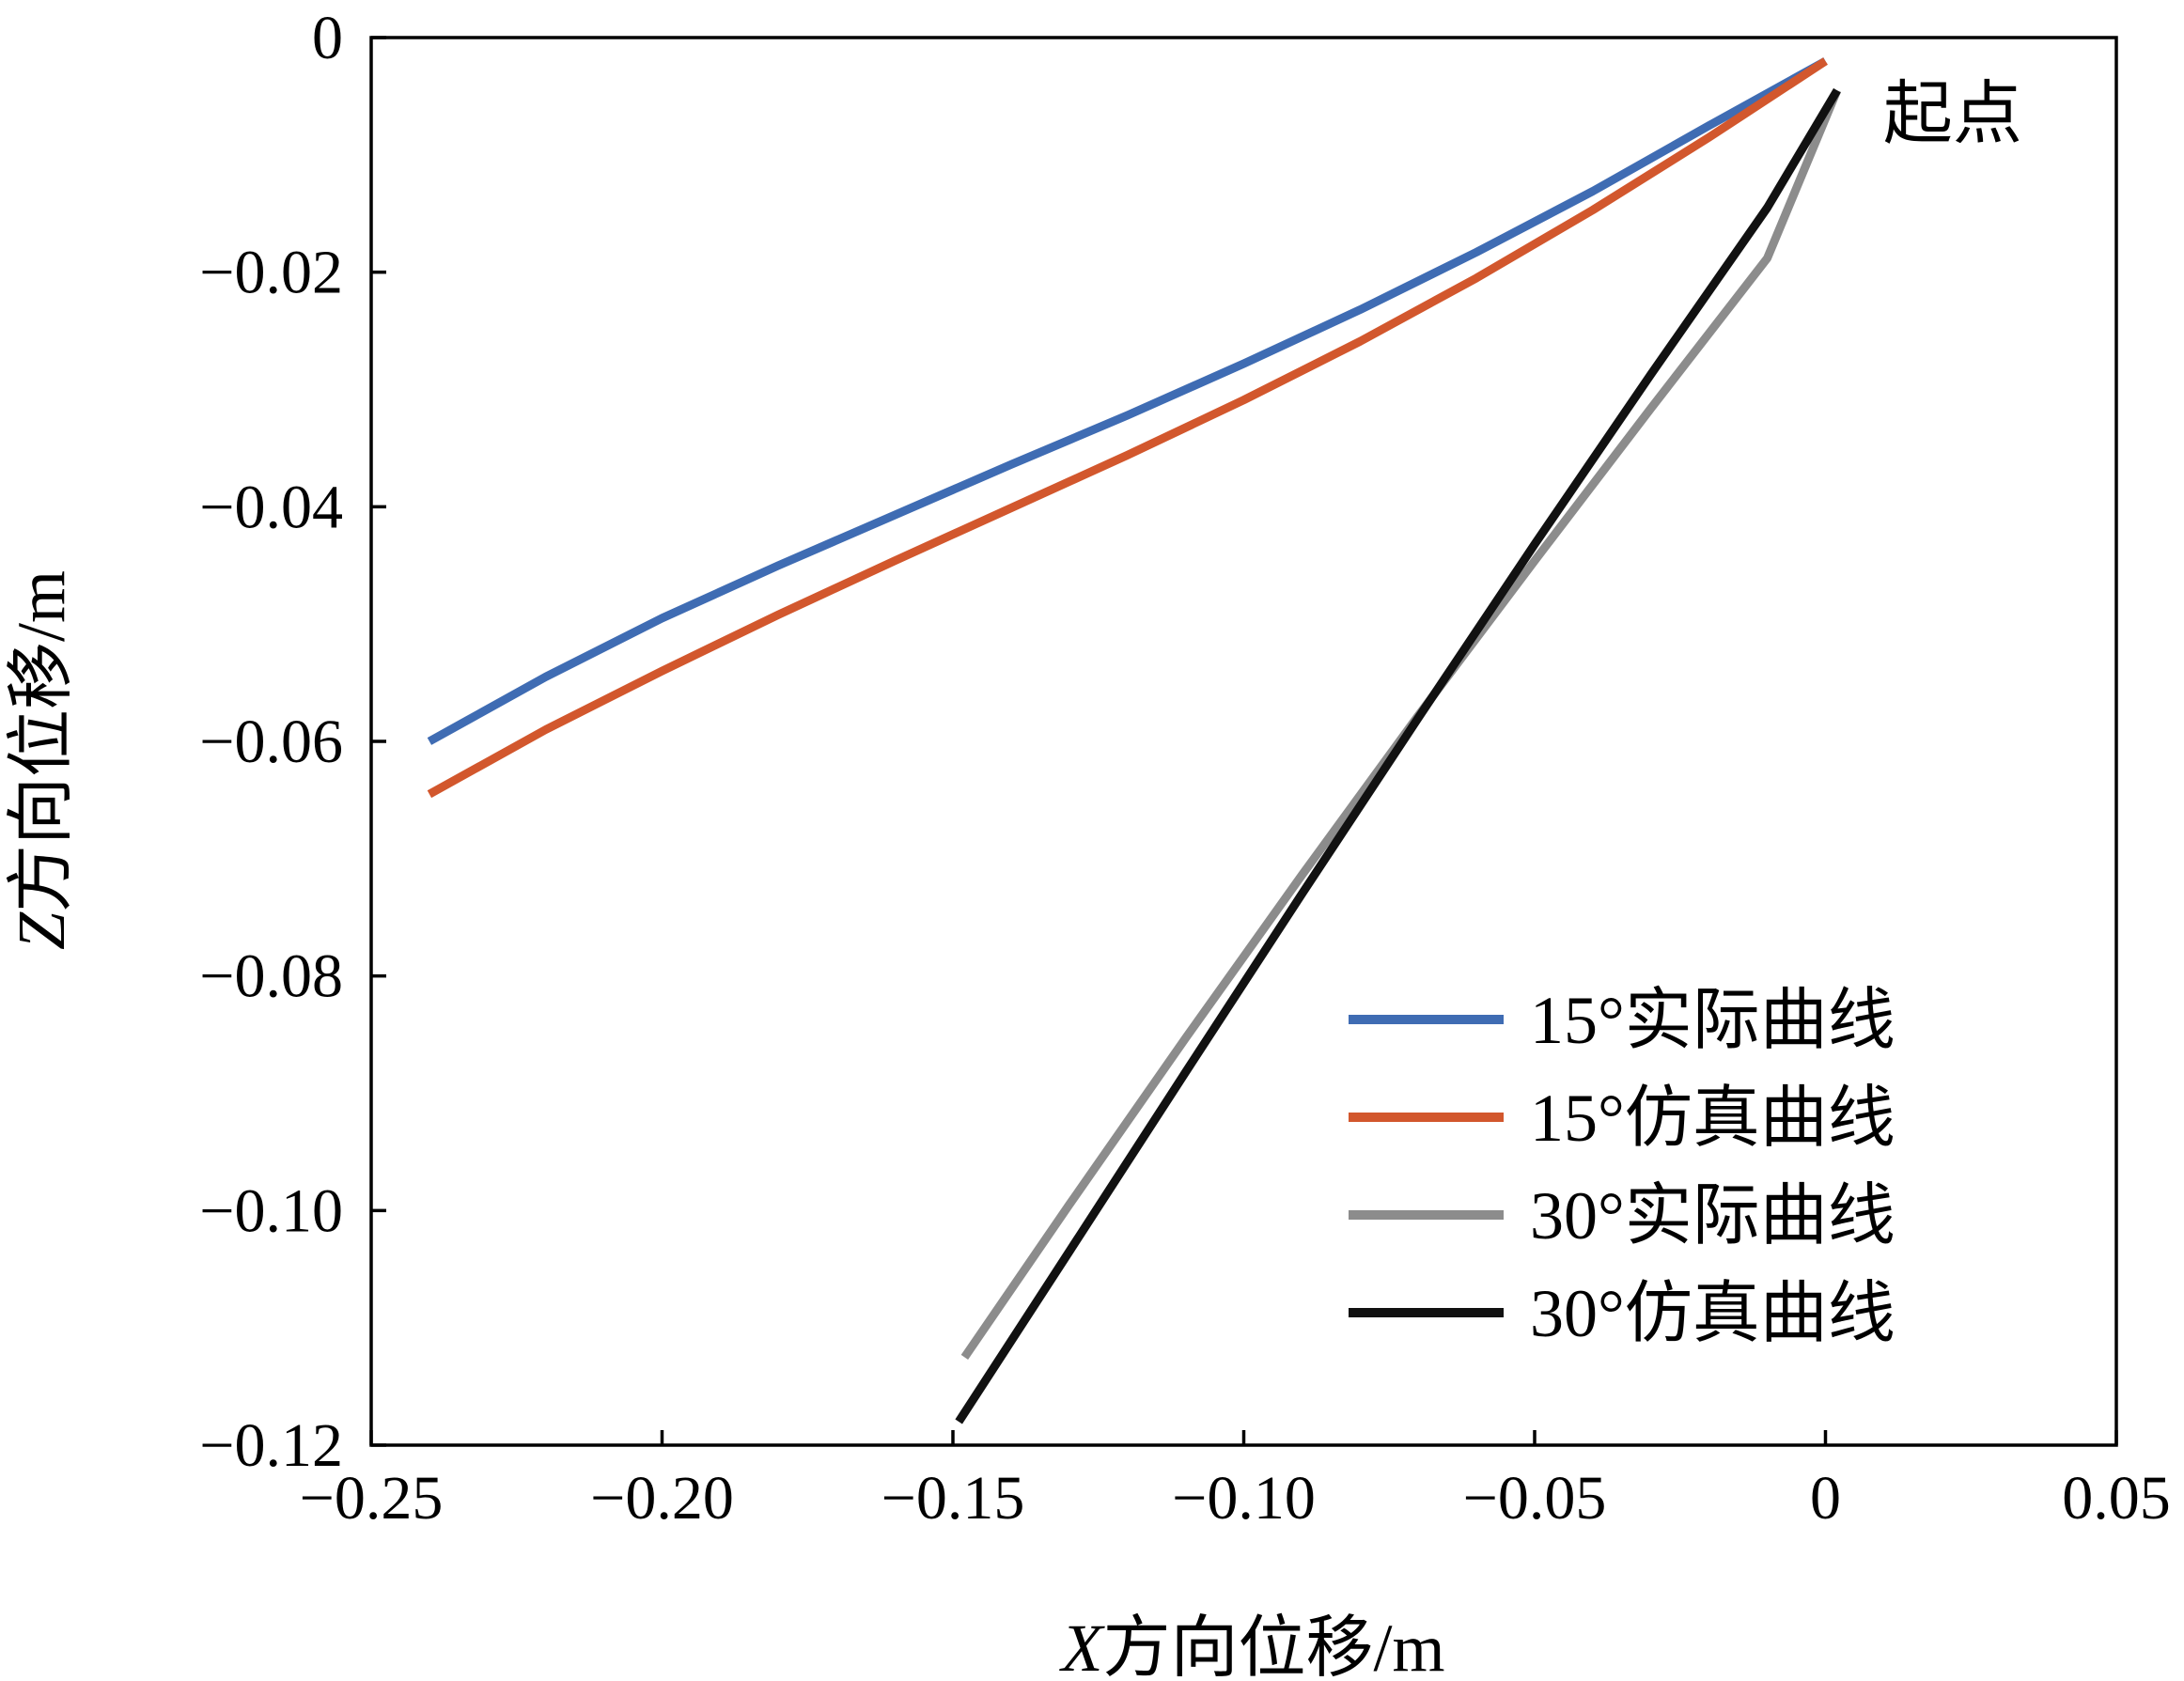 This screenshot has height=1681, width=2184. Describe the element at coordinates (271, 742) in the screenshot. I see `y-tick-label: −0.06` at that location.